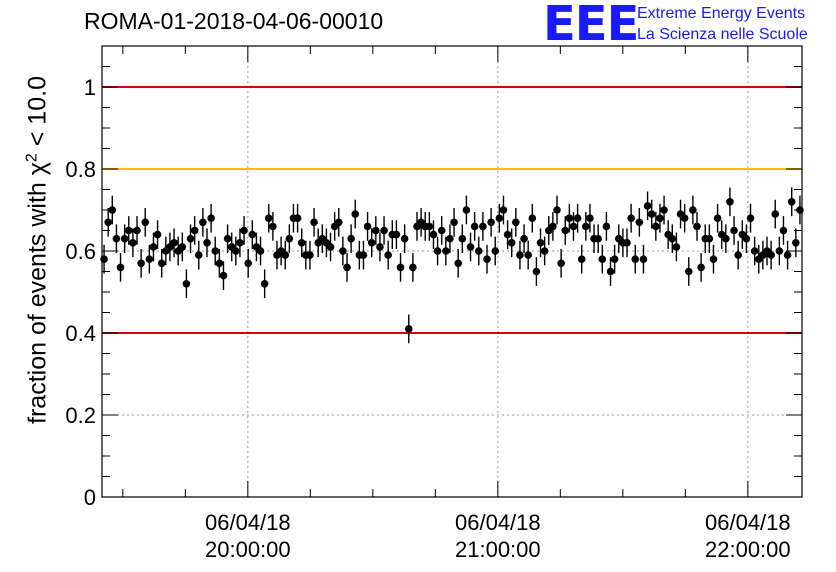 The image size is (836, 572). What do you see at coordinates (248, 549) in the screenshot?
I see `x-tick-label-time: 20:00:00` at bounding box center [248, 549].